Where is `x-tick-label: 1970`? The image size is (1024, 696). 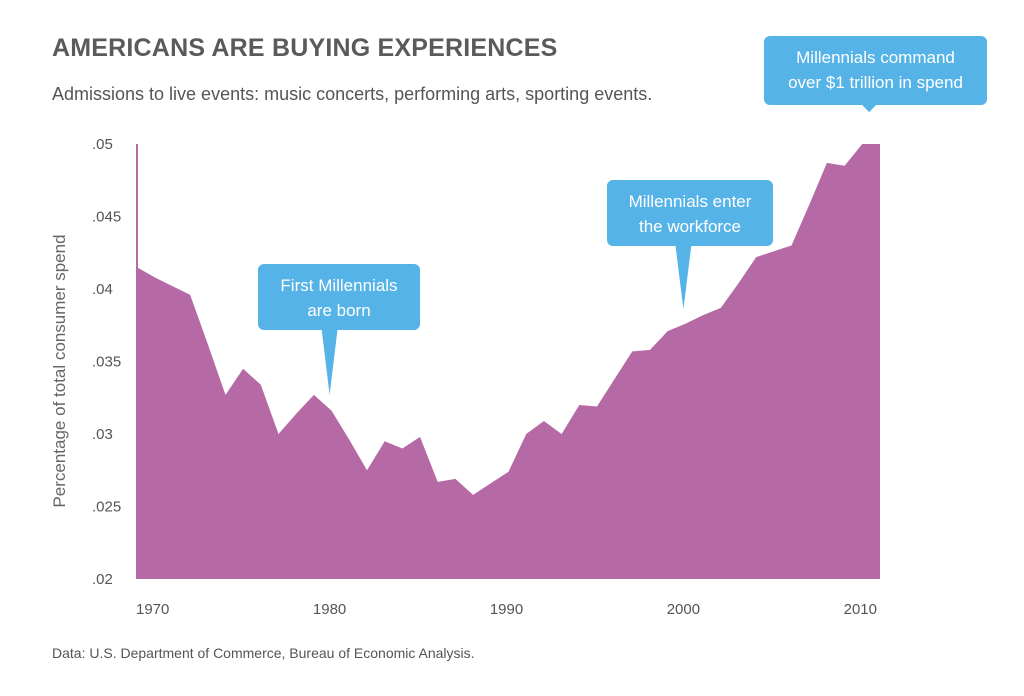 x-tick-label: 1970 is located at coordinates (152, 609).